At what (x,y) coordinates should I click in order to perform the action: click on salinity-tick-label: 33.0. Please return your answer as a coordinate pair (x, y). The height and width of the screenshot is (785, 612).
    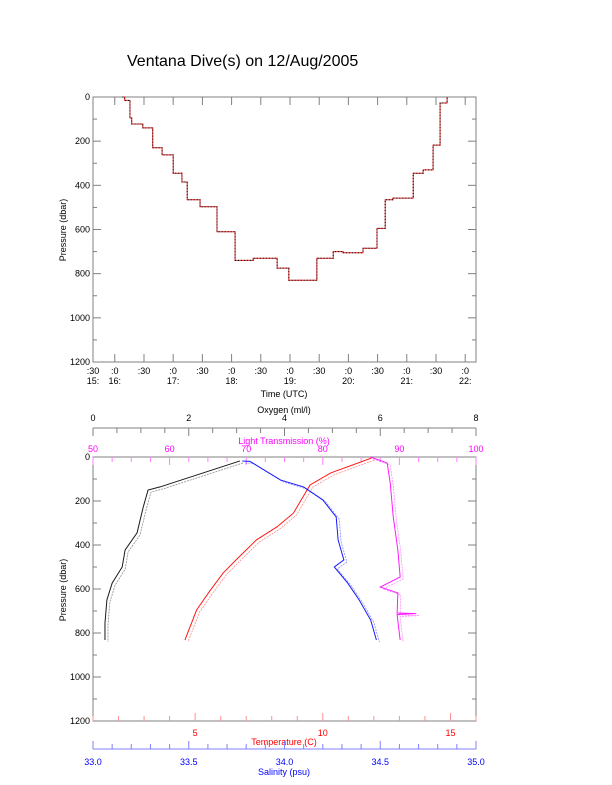
    Looking at the image, I should click on (93, 762).